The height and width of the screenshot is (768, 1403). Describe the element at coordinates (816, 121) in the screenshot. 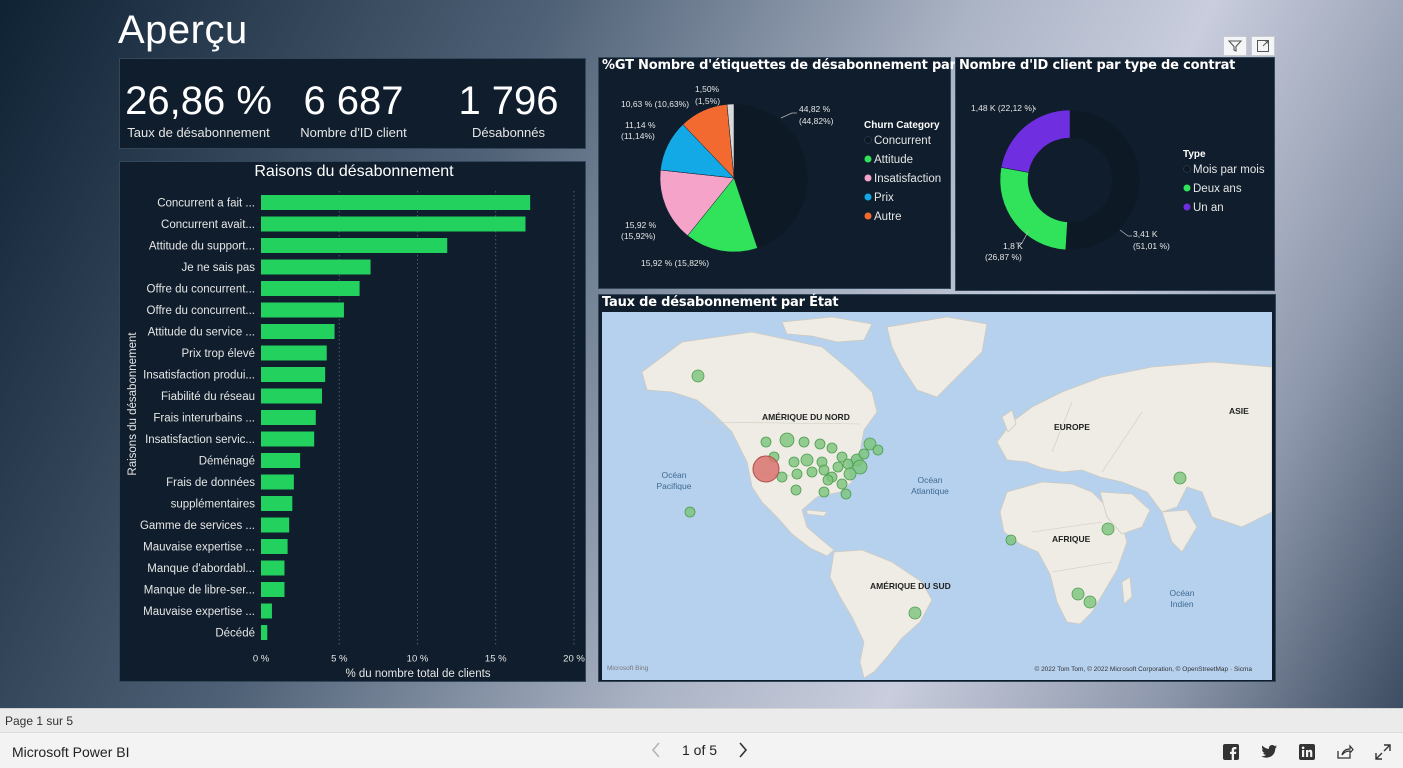

I see `pie-label-concurrent-2: (44,82%)` at that location.